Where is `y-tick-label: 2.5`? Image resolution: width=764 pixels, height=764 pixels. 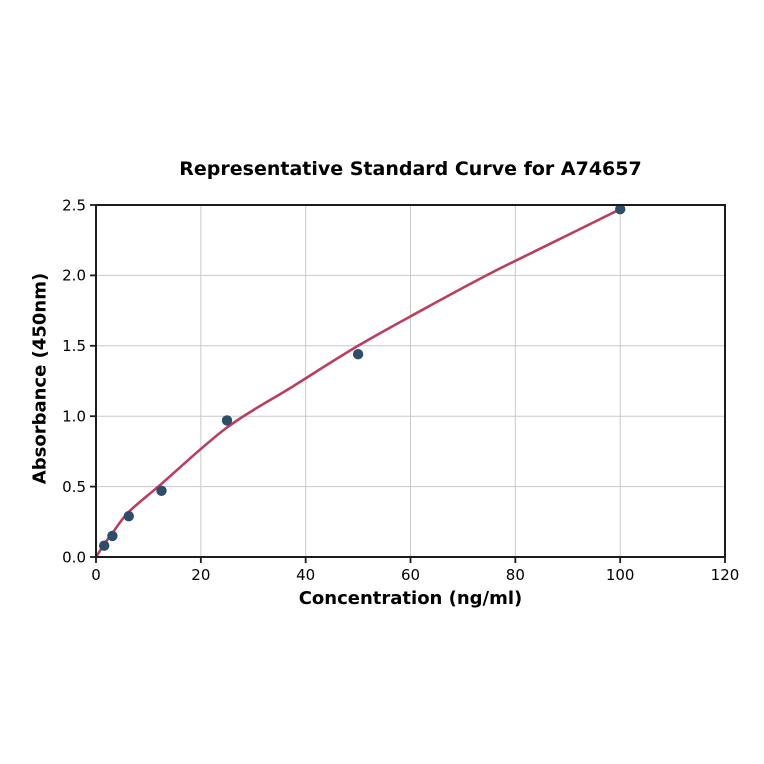
y-tick-label: 2.5 is located at coordinates (74, 205).